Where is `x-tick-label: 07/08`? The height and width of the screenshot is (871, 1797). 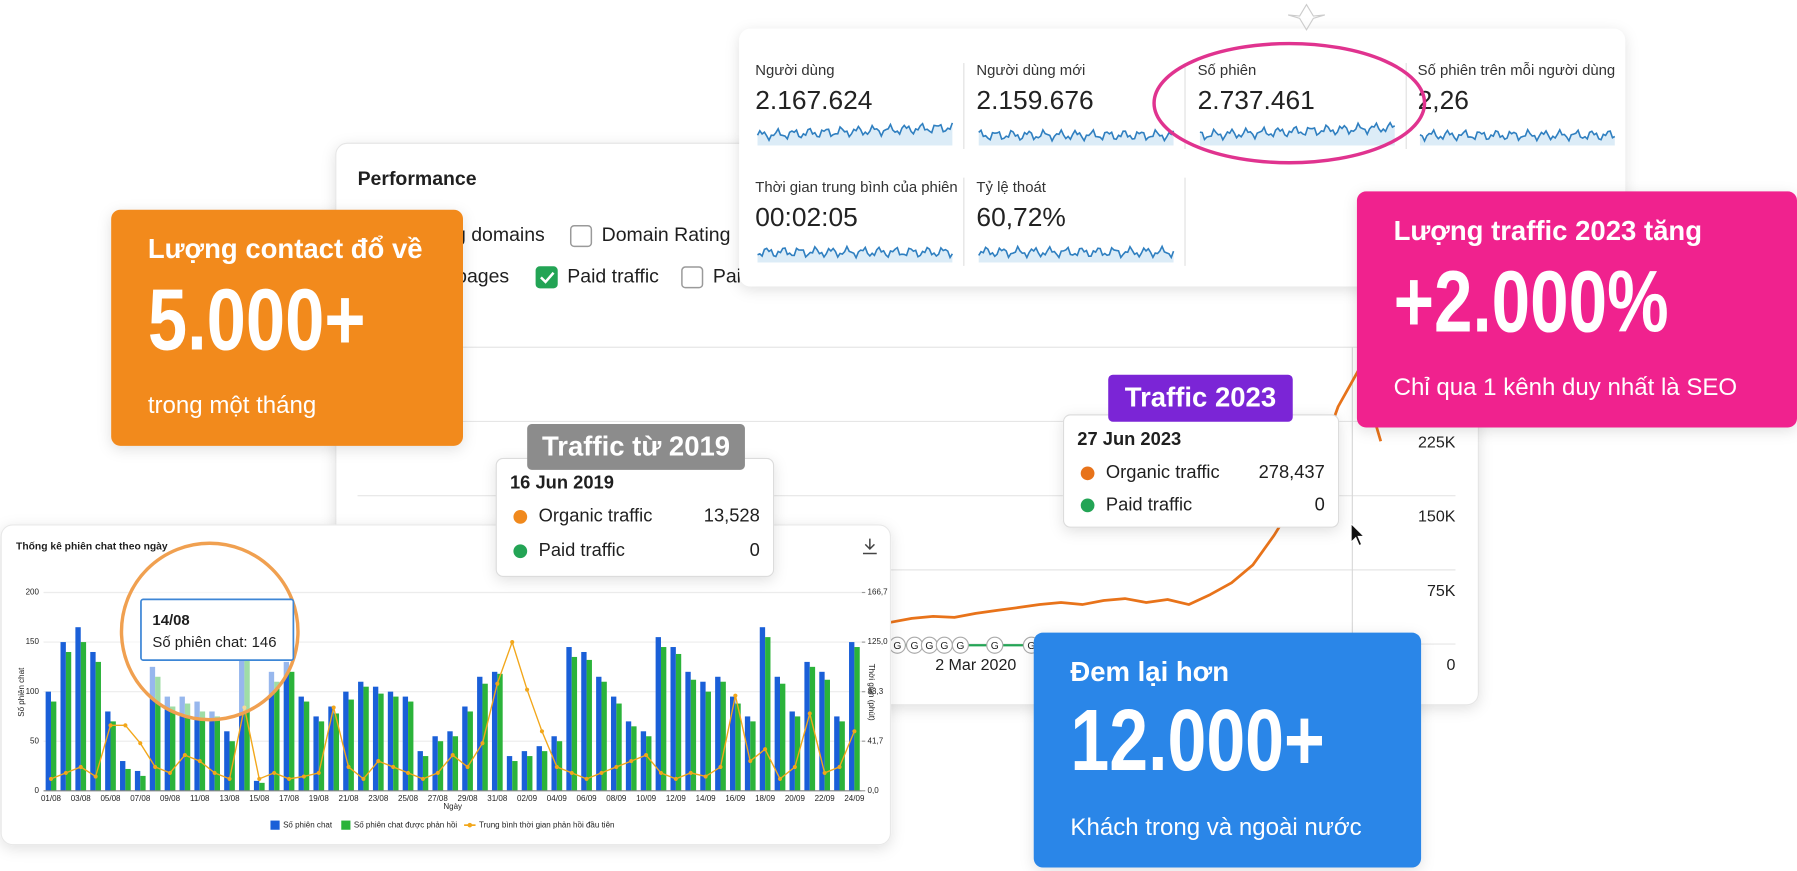 x-tick-label: 07/08 is located at coordinates (140, 798).